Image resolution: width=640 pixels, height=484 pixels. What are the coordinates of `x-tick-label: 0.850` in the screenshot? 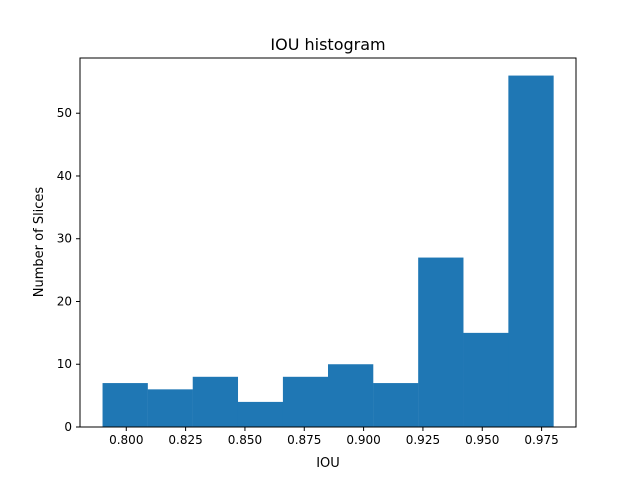 It's located at (245, 440).